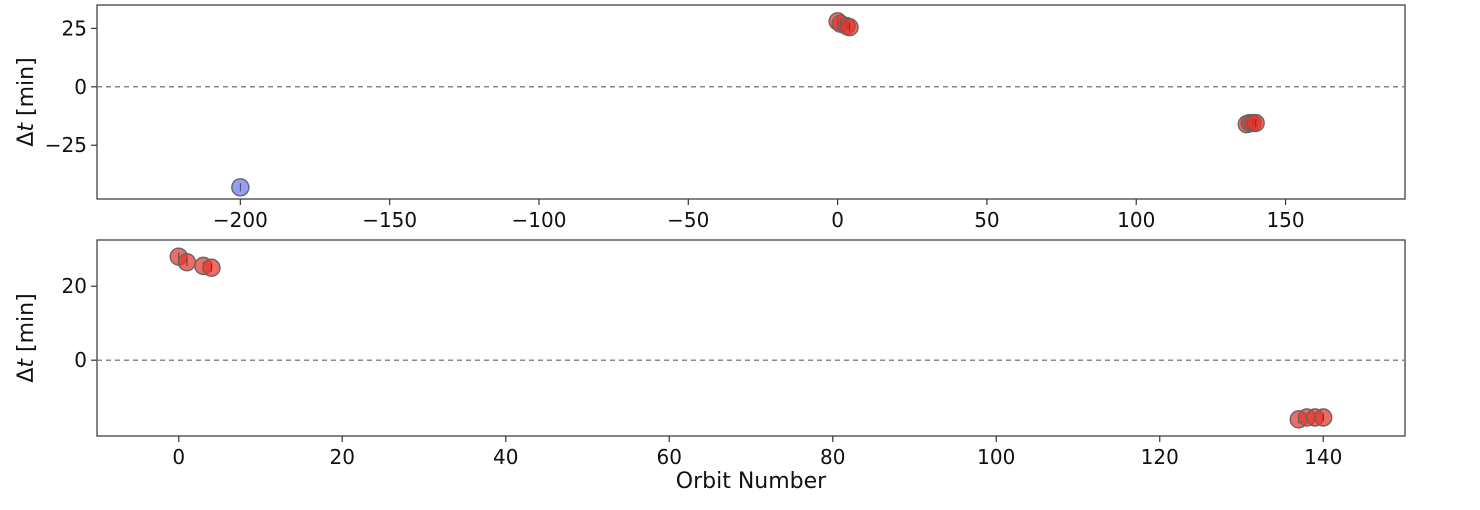 The image size is (1480, 510). I want to click on x-tick-label: 50, so click(986, 220).